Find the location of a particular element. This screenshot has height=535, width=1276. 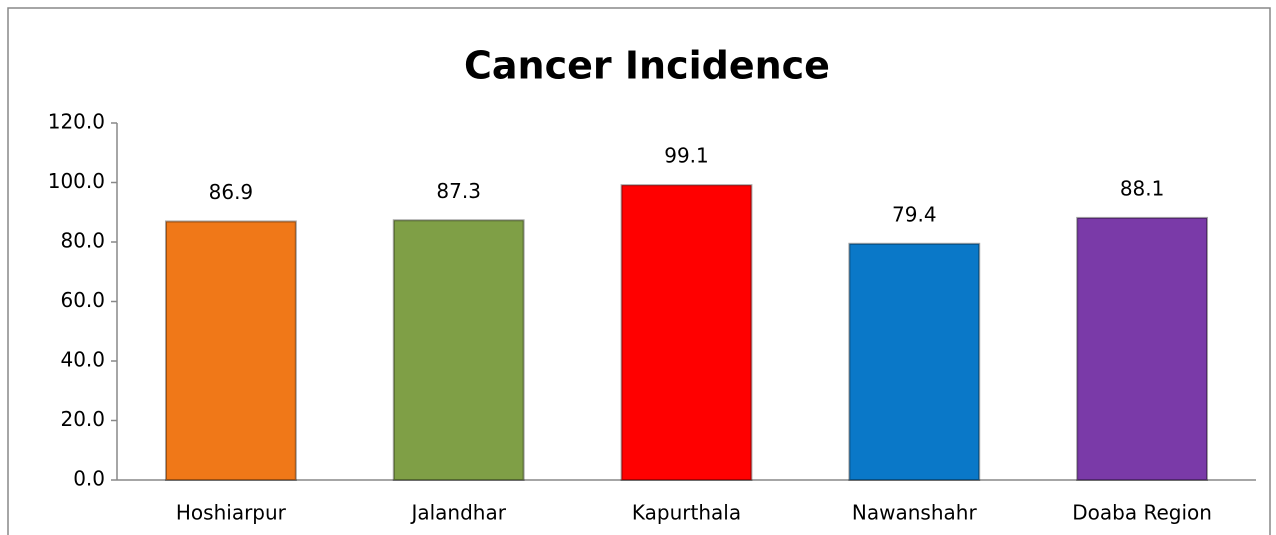

data-label: 79.4 is located at coordinates (914, 214).